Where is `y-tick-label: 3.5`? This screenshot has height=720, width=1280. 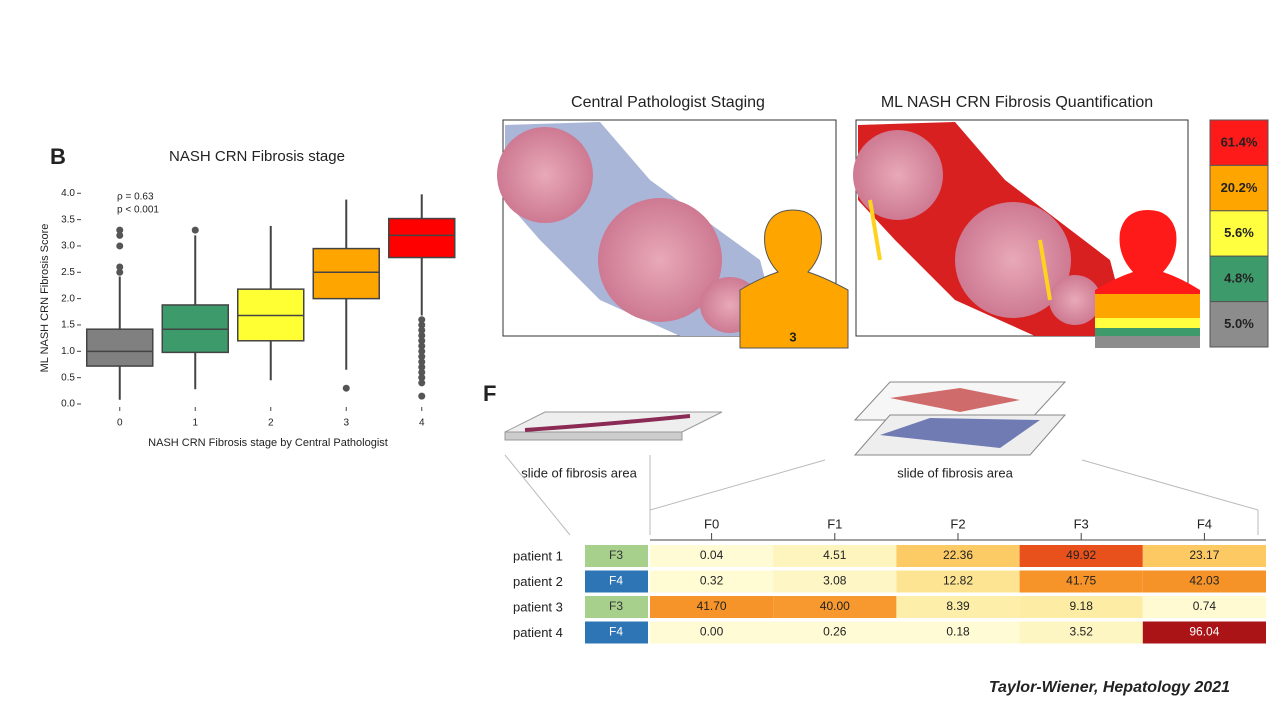
y-tick-label: 3.5 is located at coordinates (68, 219).